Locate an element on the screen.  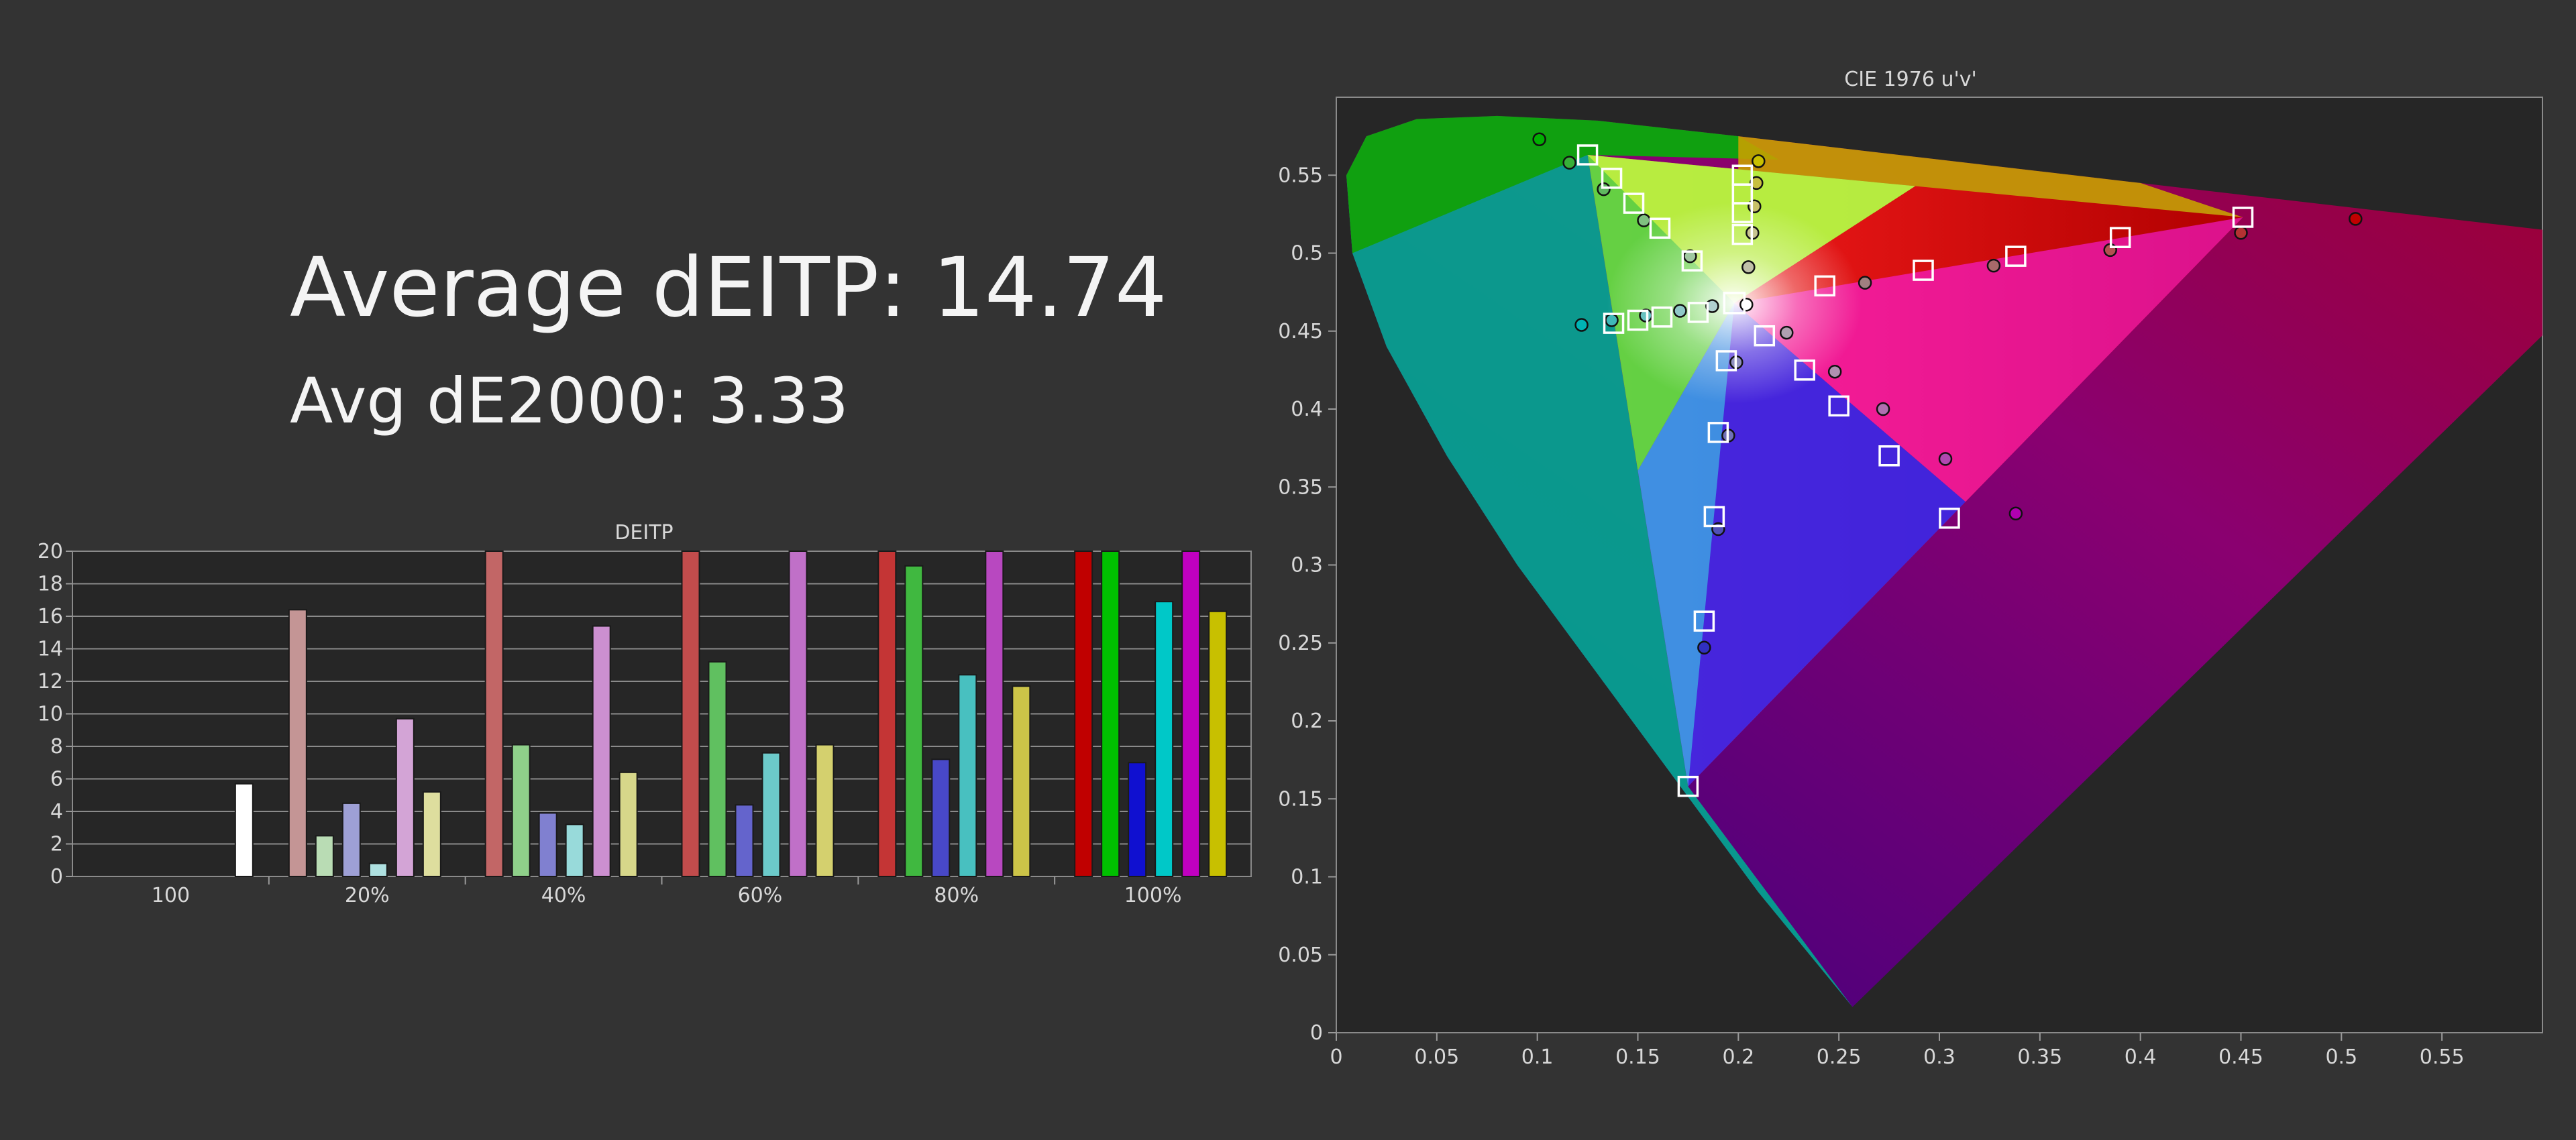
bar-group-label: 20% is located at coordinates (367, 895).